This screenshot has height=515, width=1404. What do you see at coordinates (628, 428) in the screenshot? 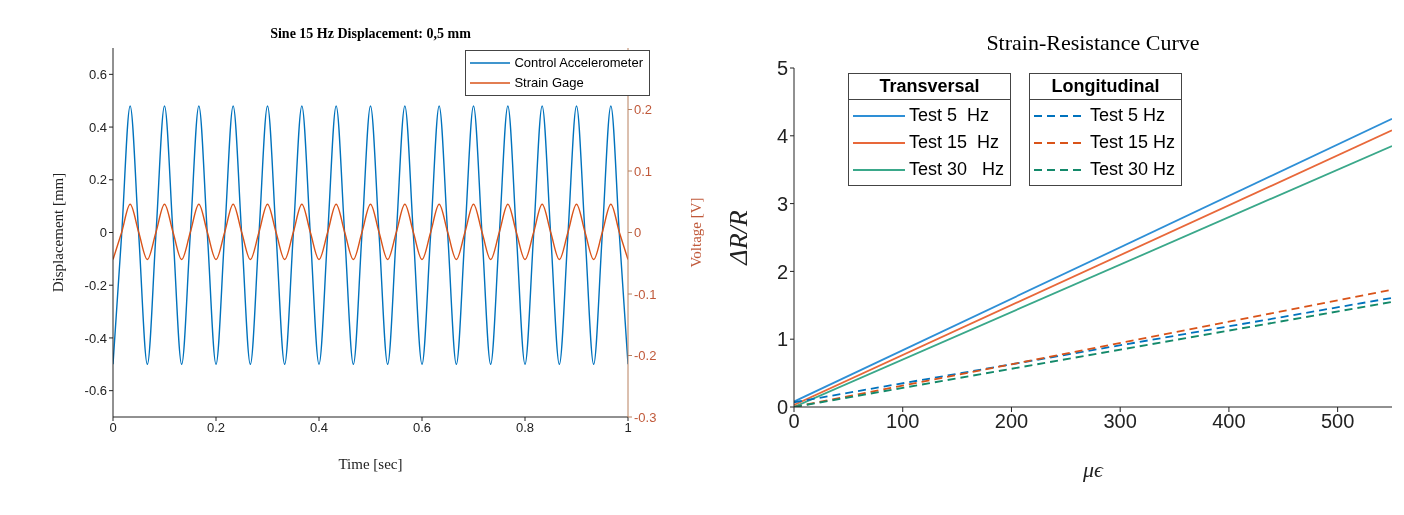
I see `x-tick-label: 1` at bounding box center [628, 428].